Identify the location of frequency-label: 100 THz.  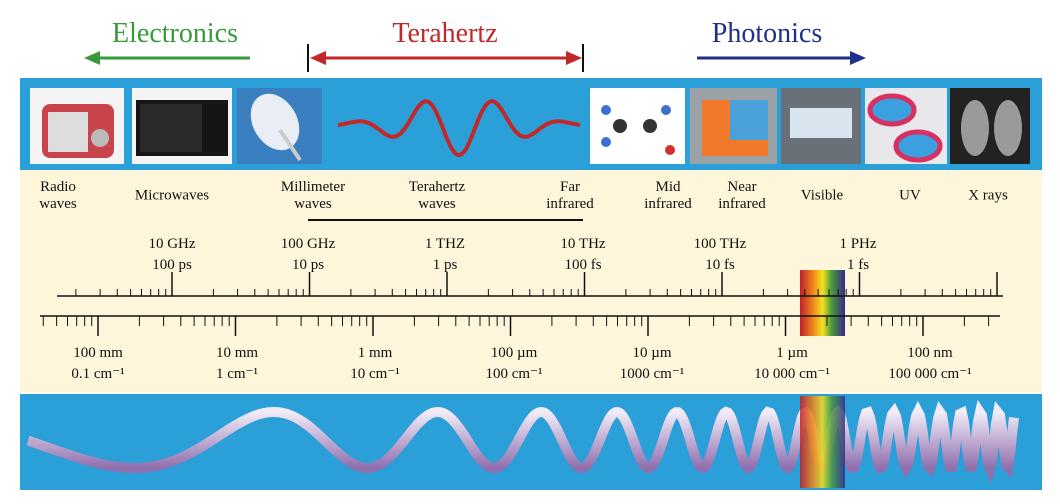
(720, 244).